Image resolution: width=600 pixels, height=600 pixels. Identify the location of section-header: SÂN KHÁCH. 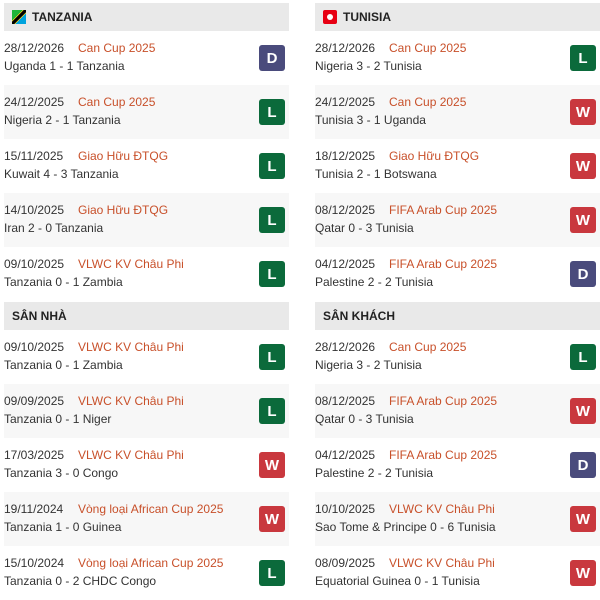
(457, 316).